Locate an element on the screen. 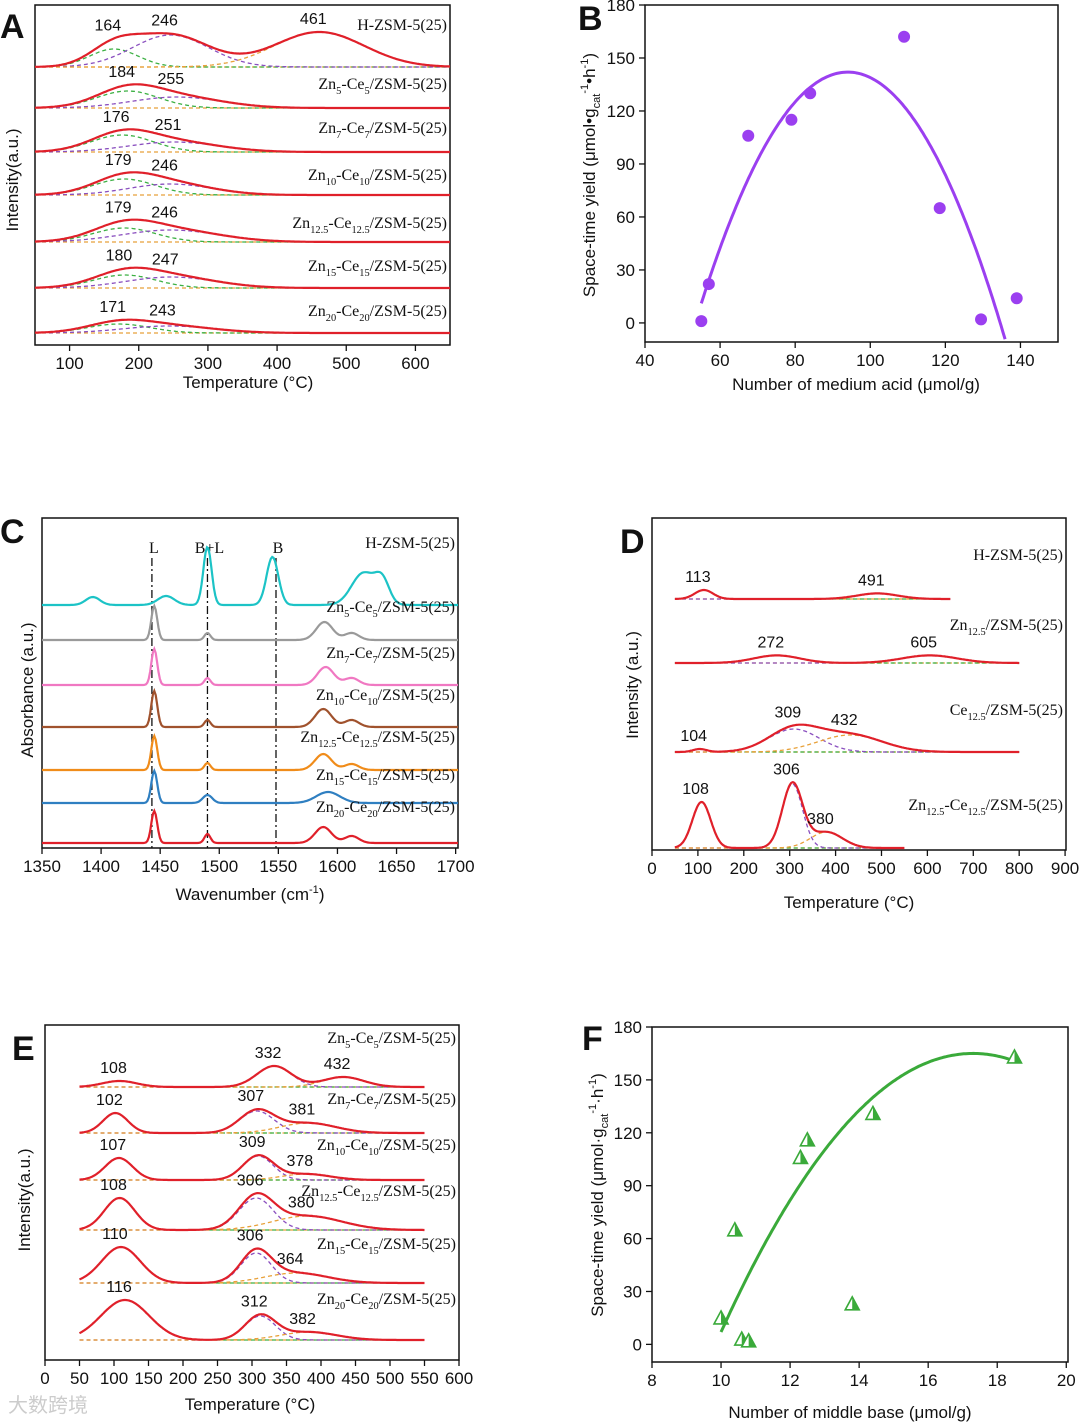 This screenshot has height=1423, width=1080. peak-label: 306 is located at coordinates (250, 1236).